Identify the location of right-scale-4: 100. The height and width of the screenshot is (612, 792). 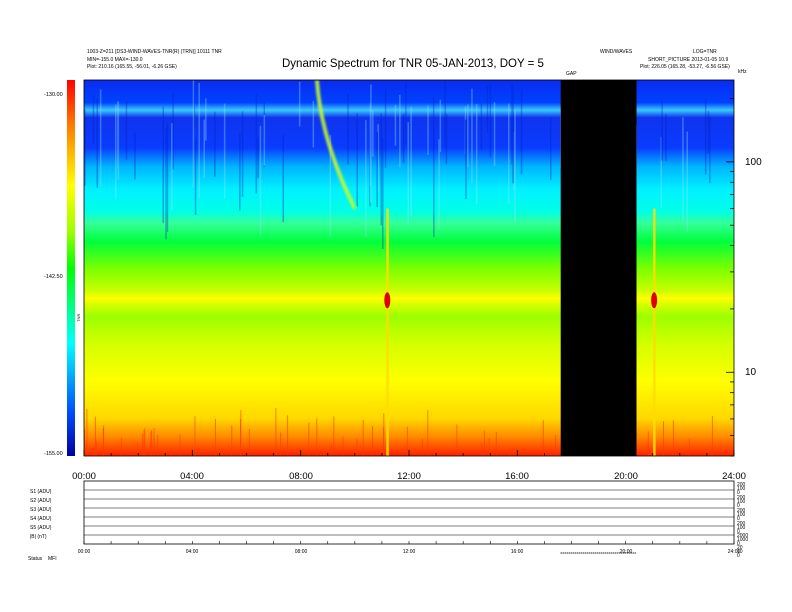
(741, 502).